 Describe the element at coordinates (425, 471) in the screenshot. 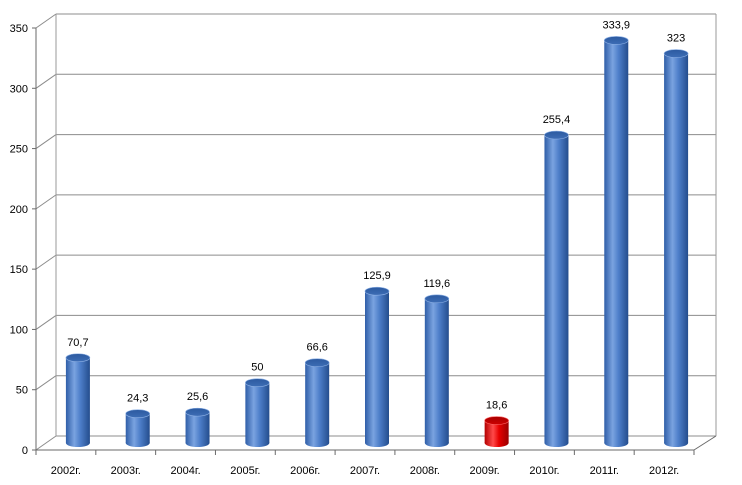

I see `x-tick-label: 2008г.` at that location.